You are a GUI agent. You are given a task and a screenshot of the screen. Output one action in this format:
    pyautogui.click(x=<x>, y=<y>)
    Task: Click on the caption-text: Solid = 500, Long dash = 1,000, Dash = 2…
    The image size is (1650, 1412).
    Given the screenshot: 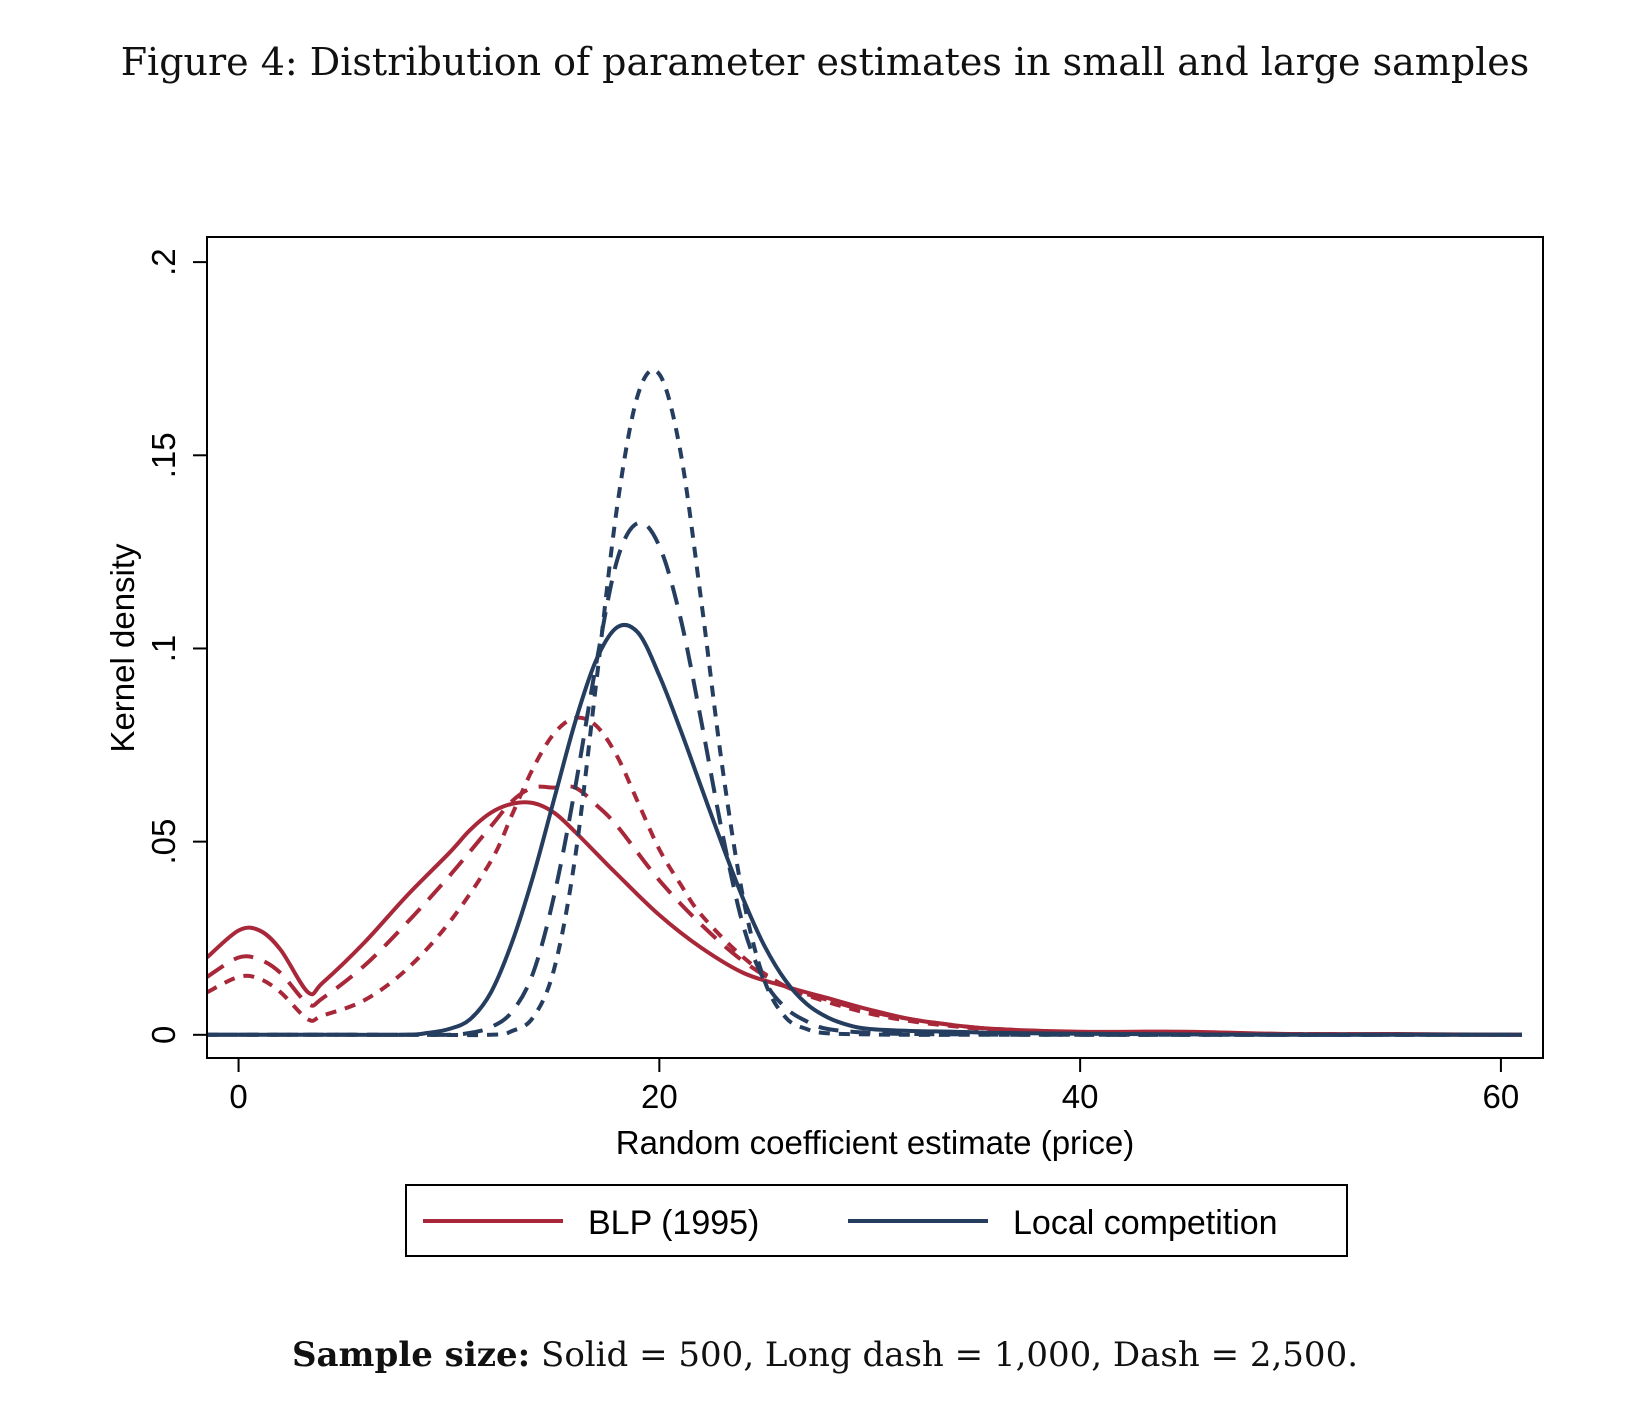 What is the action you would take?
    pyautogui.click(x=944, y=1355)
    